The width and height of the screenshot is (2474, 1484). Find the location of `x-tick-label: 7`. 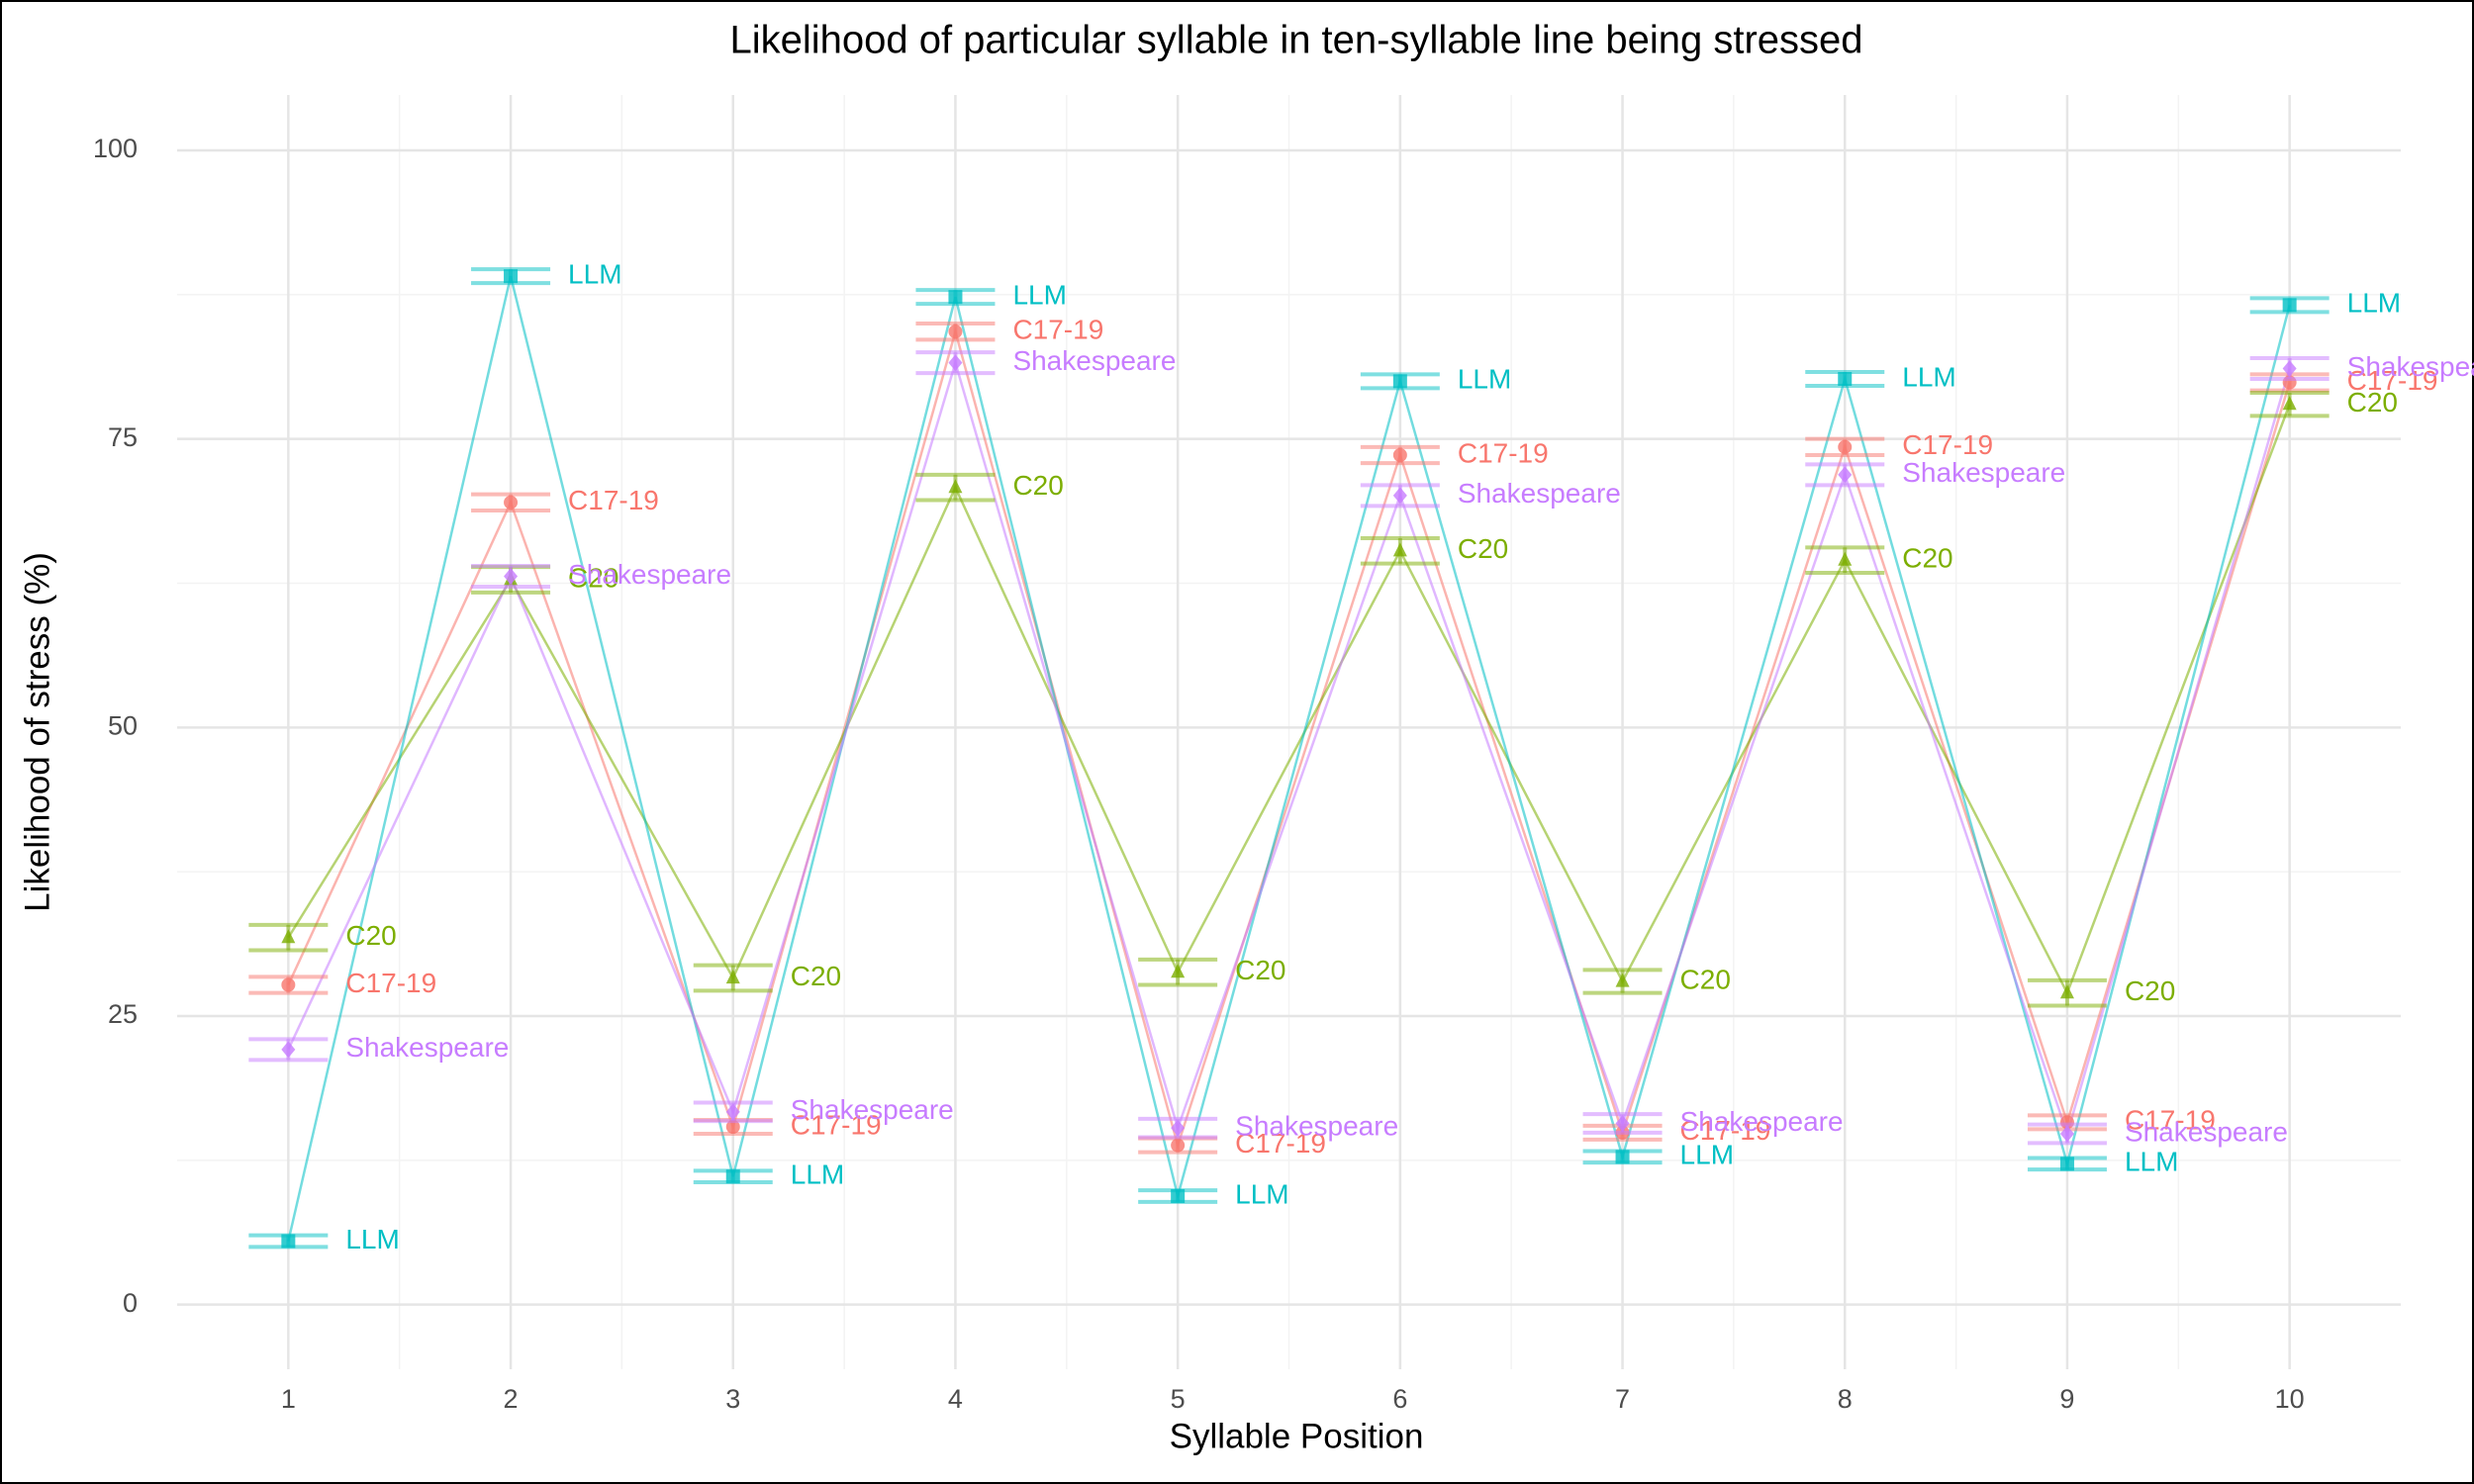

x-tick-label: 7 is located at coordinates (1623, 1399).